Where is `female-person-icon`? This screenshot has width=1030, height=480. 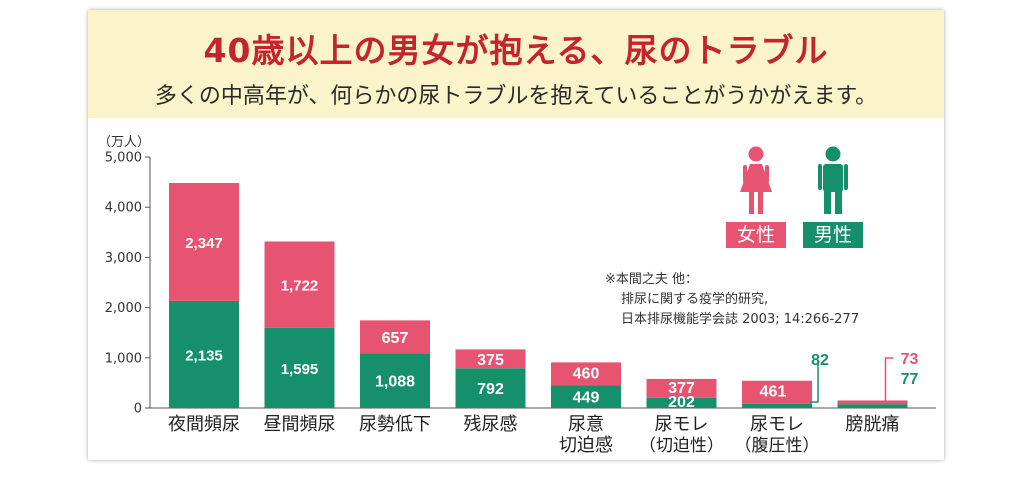
female-person-icon is located at coordinates (756, 180).